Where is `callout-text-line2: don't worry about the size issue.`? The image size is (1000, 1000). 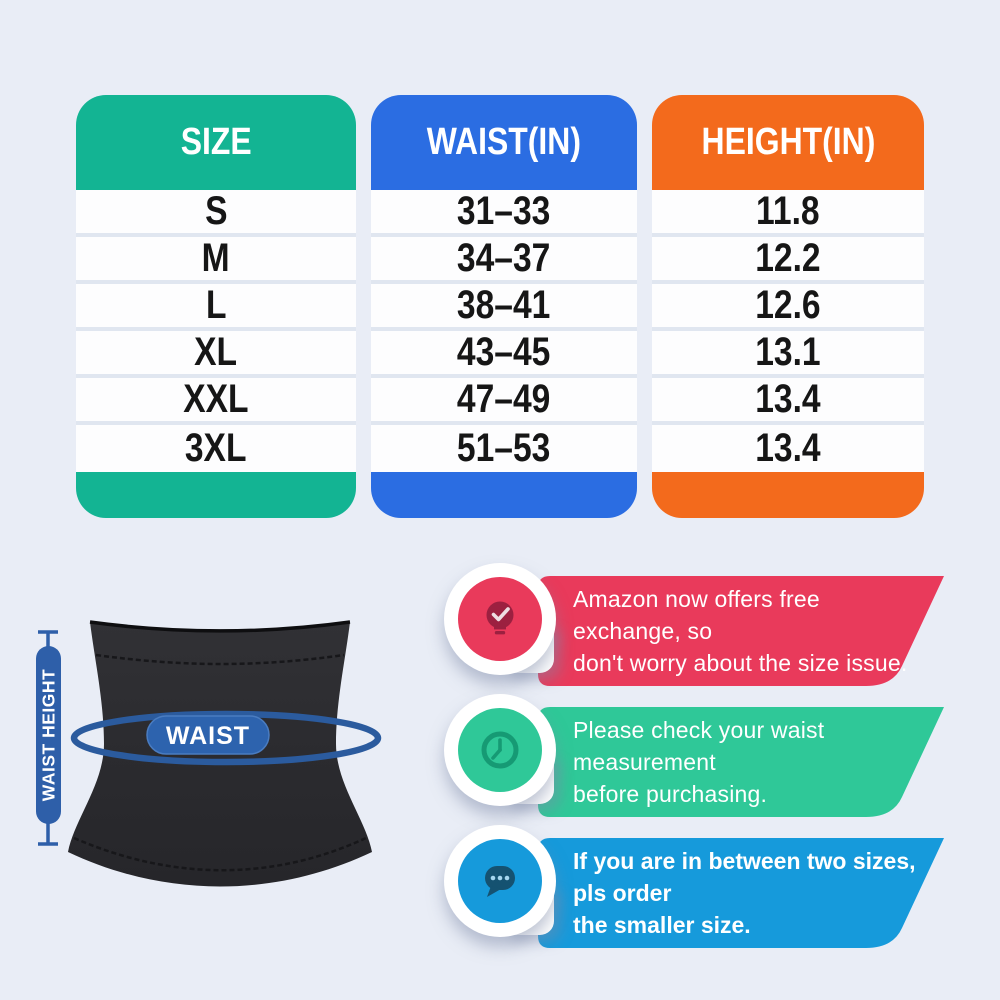 callout-text-line2: don't worry about the size issue. is located at coordinates (740, 663).